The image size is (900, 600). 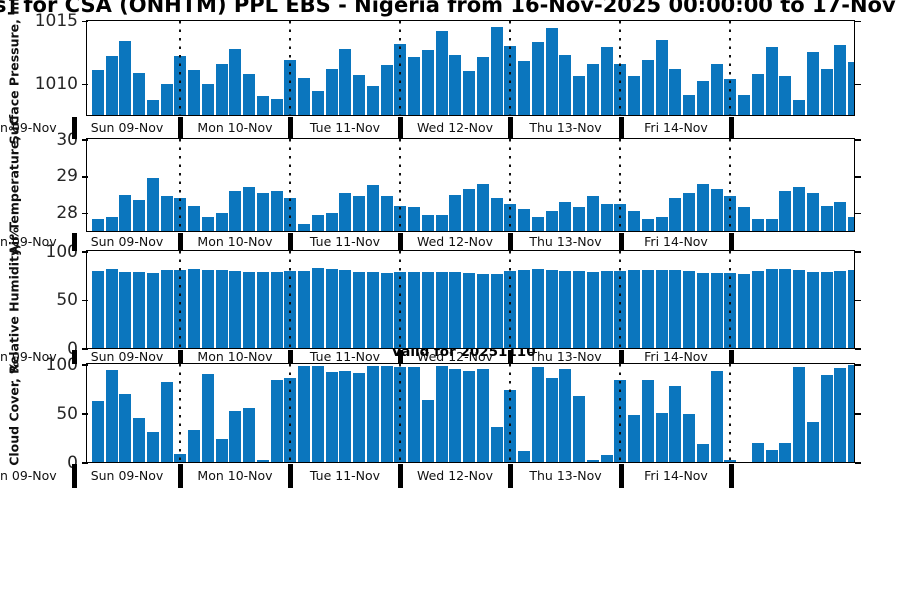 I want to click on x-axis-day-label: Mon 10-Nov, so click(x=235, y=475).